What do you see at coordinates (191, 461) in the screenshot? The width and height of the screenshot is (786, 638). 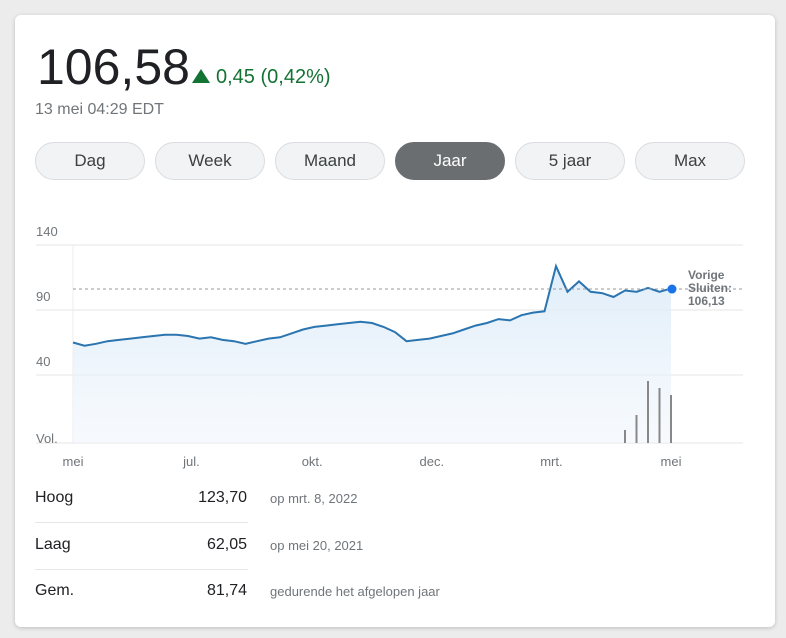 I see `x-tick-label: jul.` at bounding box center [191, 461].